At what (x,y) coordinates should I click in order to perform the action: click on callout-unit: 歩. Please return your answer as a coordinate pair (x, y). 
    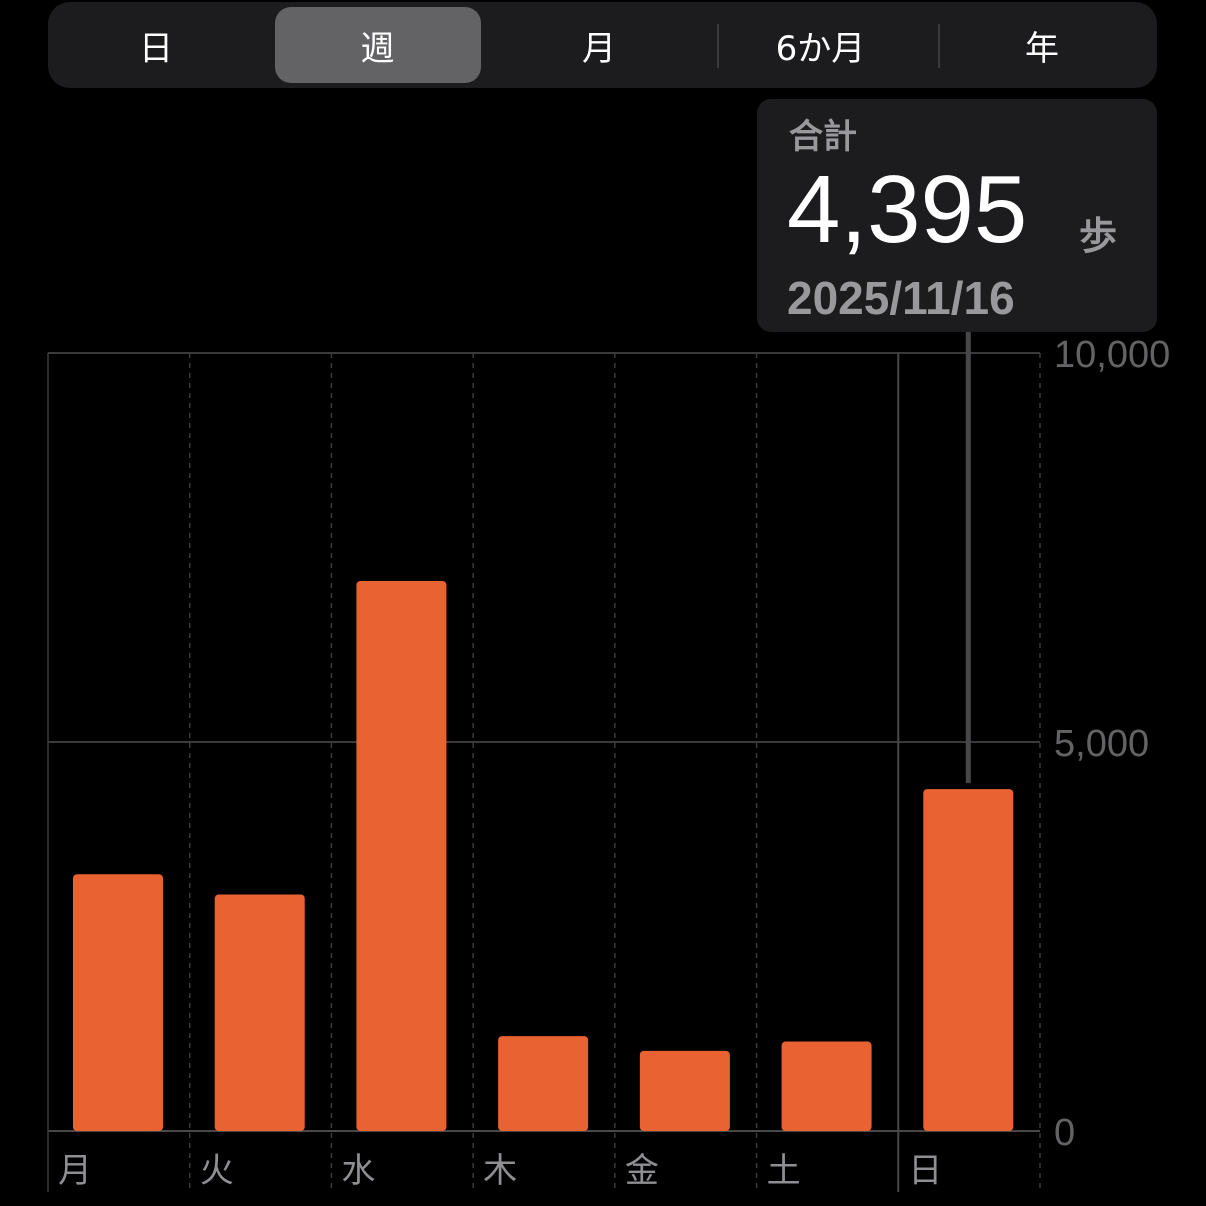
    Looking at the image, I should click on (1098, 236).